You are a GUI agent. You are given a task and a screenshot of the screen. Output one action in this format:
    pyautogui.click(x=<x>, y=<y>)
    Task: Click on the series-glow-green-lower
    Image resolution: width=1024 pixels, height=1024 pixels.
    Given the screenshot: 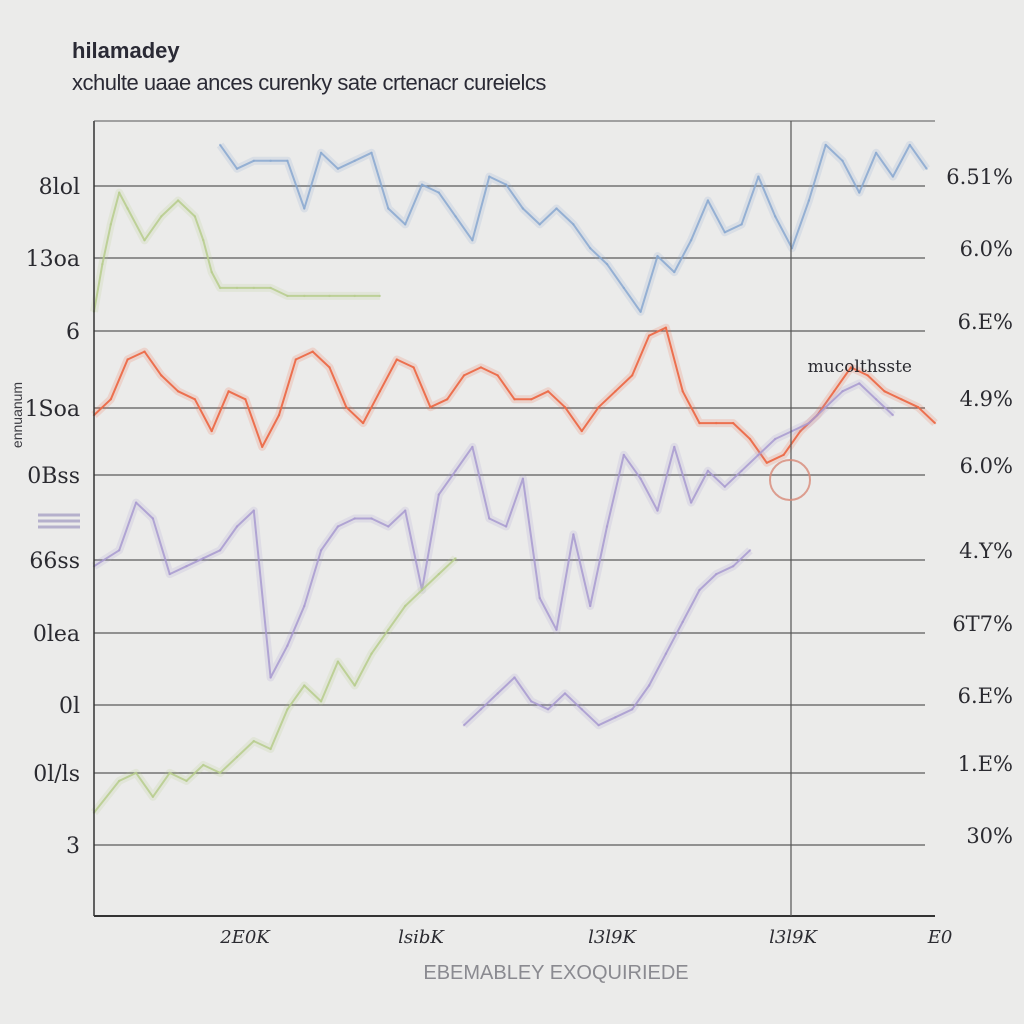 What is the action you would take?
    pyautogui.click(x=274, y=685)
    